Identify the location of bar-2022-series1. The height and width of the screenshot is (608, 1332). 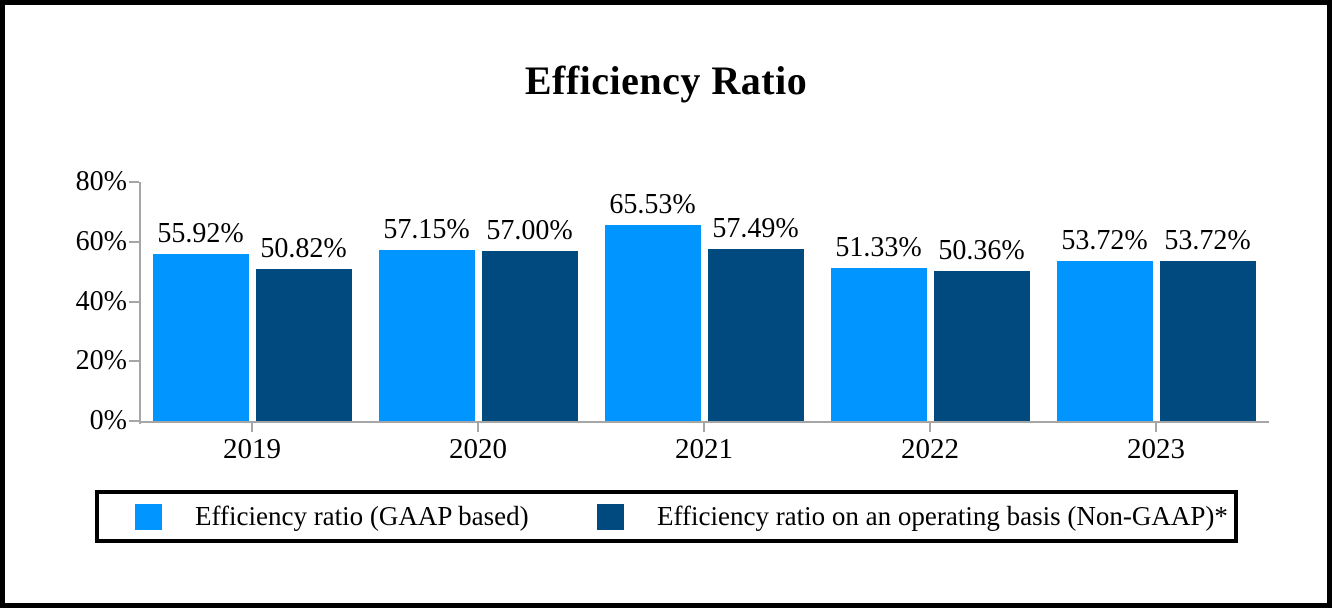
(878, 344).